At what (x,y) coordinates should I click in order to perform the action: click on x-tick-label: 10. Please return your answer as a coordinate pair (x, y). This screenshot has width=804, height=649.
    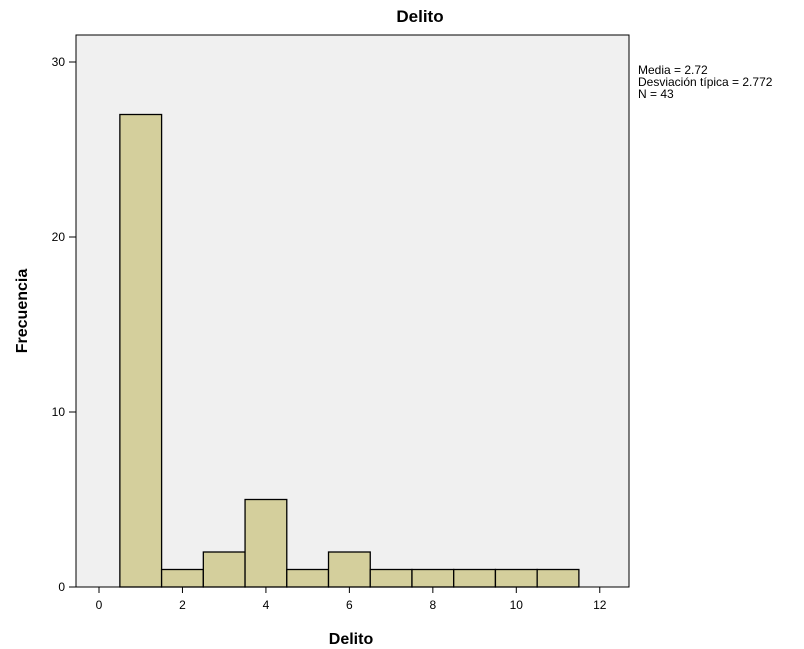
    Looking at the image, I should click on (517, 605).